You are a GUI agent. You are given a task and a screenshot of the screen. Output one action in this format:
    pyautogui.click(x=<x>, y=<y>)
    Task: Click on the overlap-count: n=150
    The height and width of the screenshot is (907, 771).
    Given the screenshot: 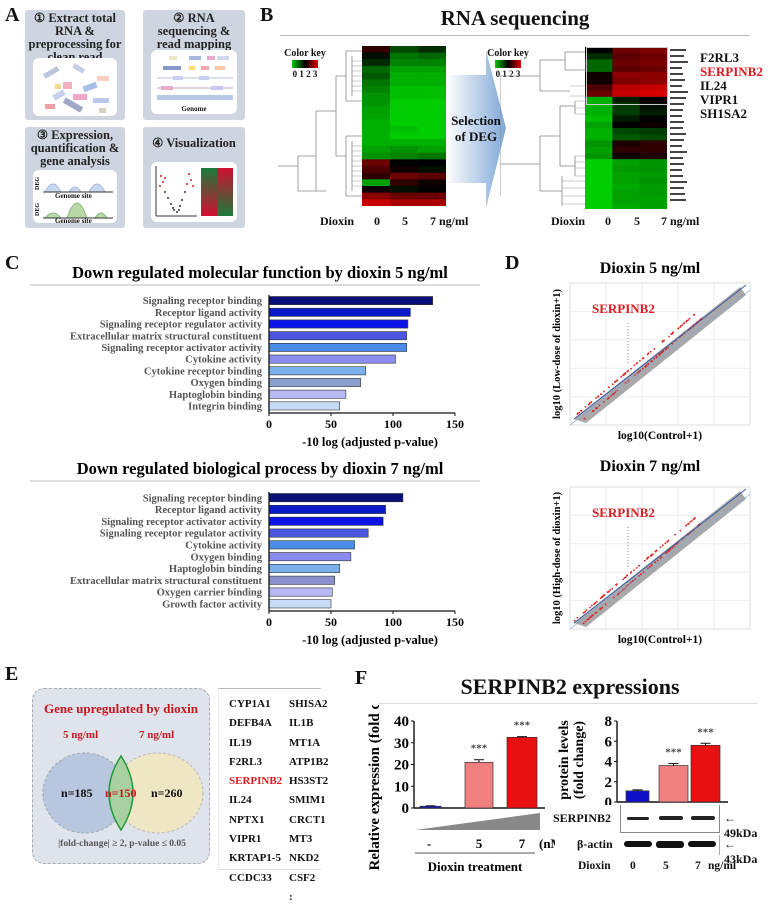 What is the action you would take?
    pyautogui.click(x=121, y=793)
    